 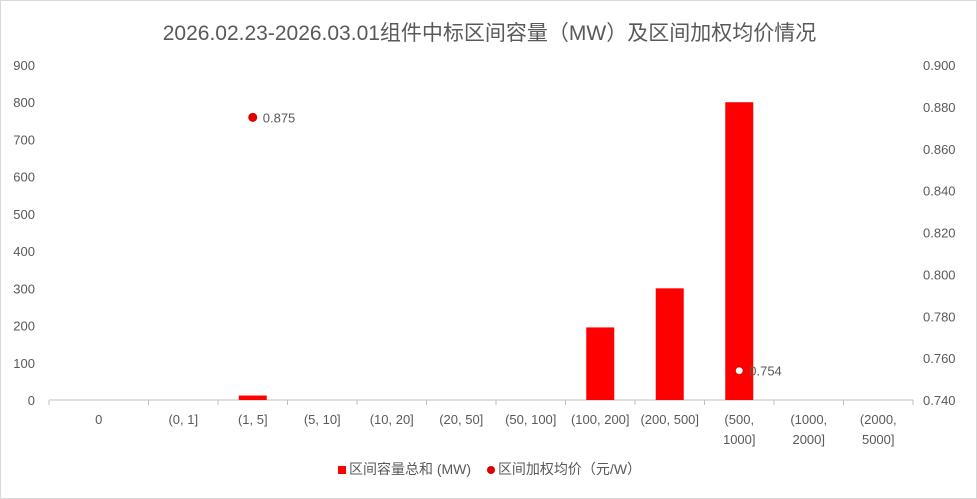 What do you see at coordinates (24, 177) in the screenshot?
I see `y-tick-label: 600` at bounding box center [24, 177].